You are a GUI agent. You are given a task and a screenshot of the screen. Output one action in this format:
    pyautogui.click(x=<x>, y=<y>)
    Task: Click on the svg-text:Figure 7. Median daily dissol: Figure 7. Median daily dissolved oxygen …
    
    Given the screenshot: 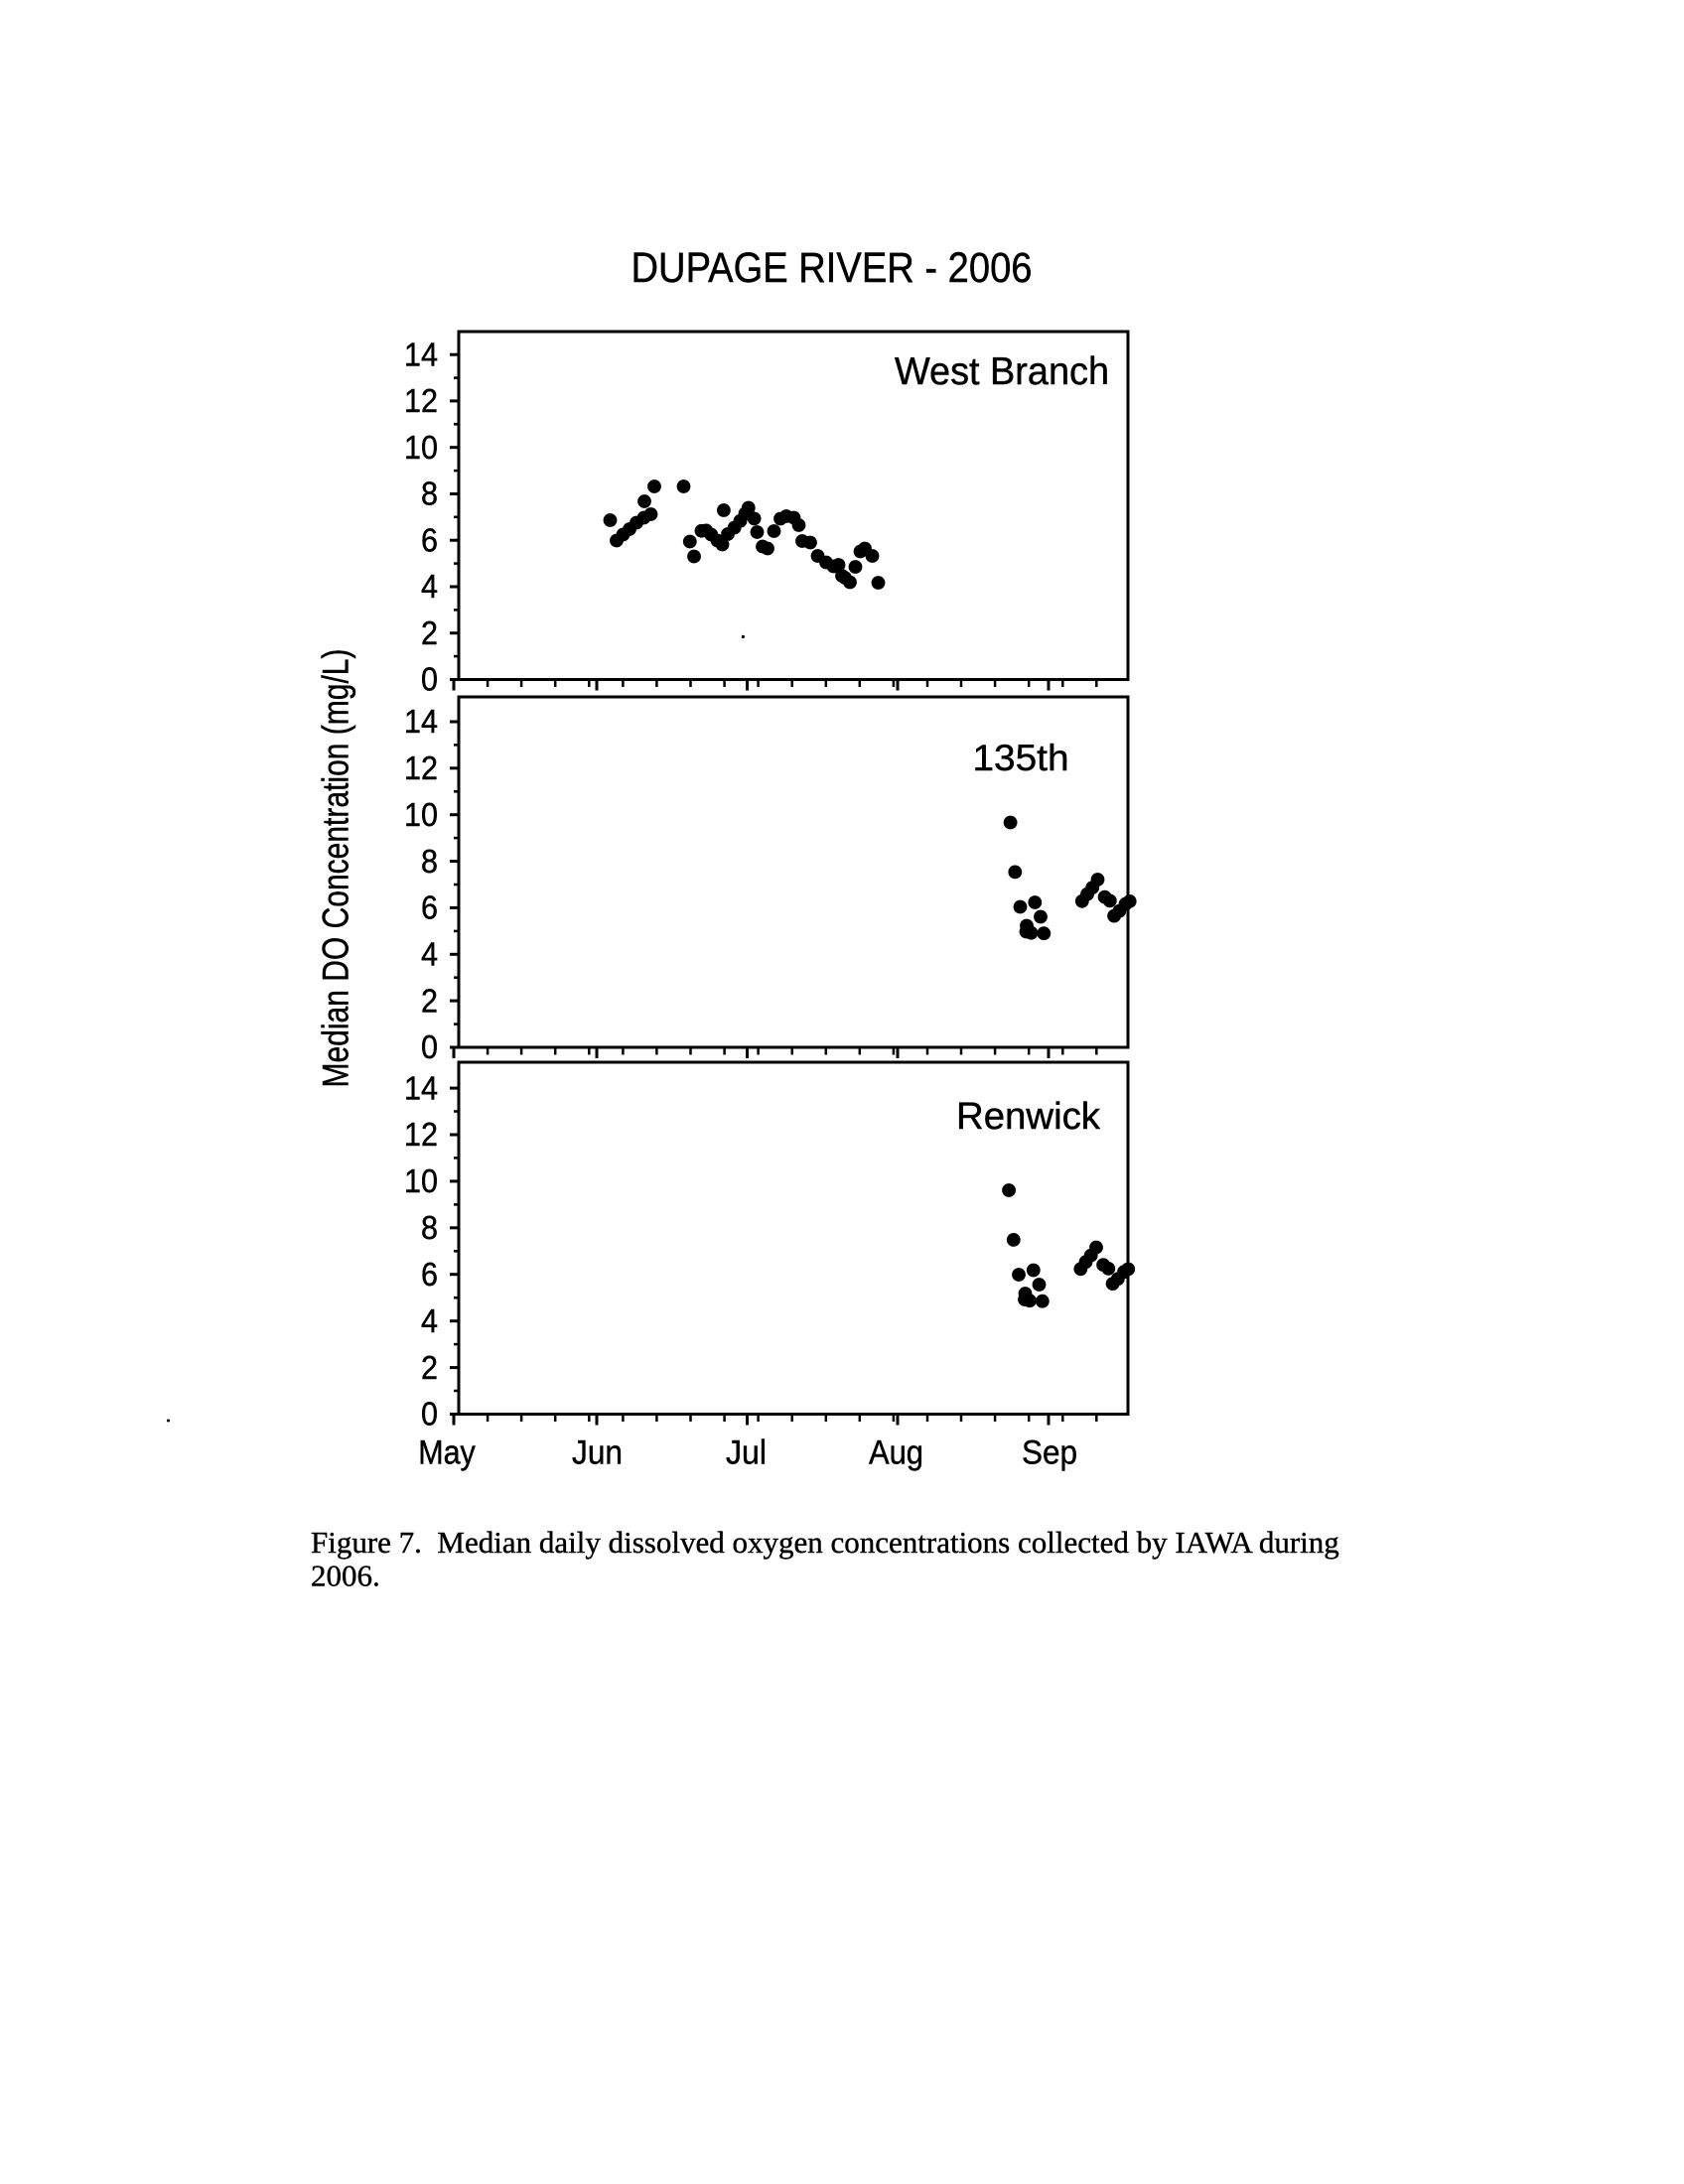 What is the action you would take?
    pyautogui.click(x=825, y=1542)
    